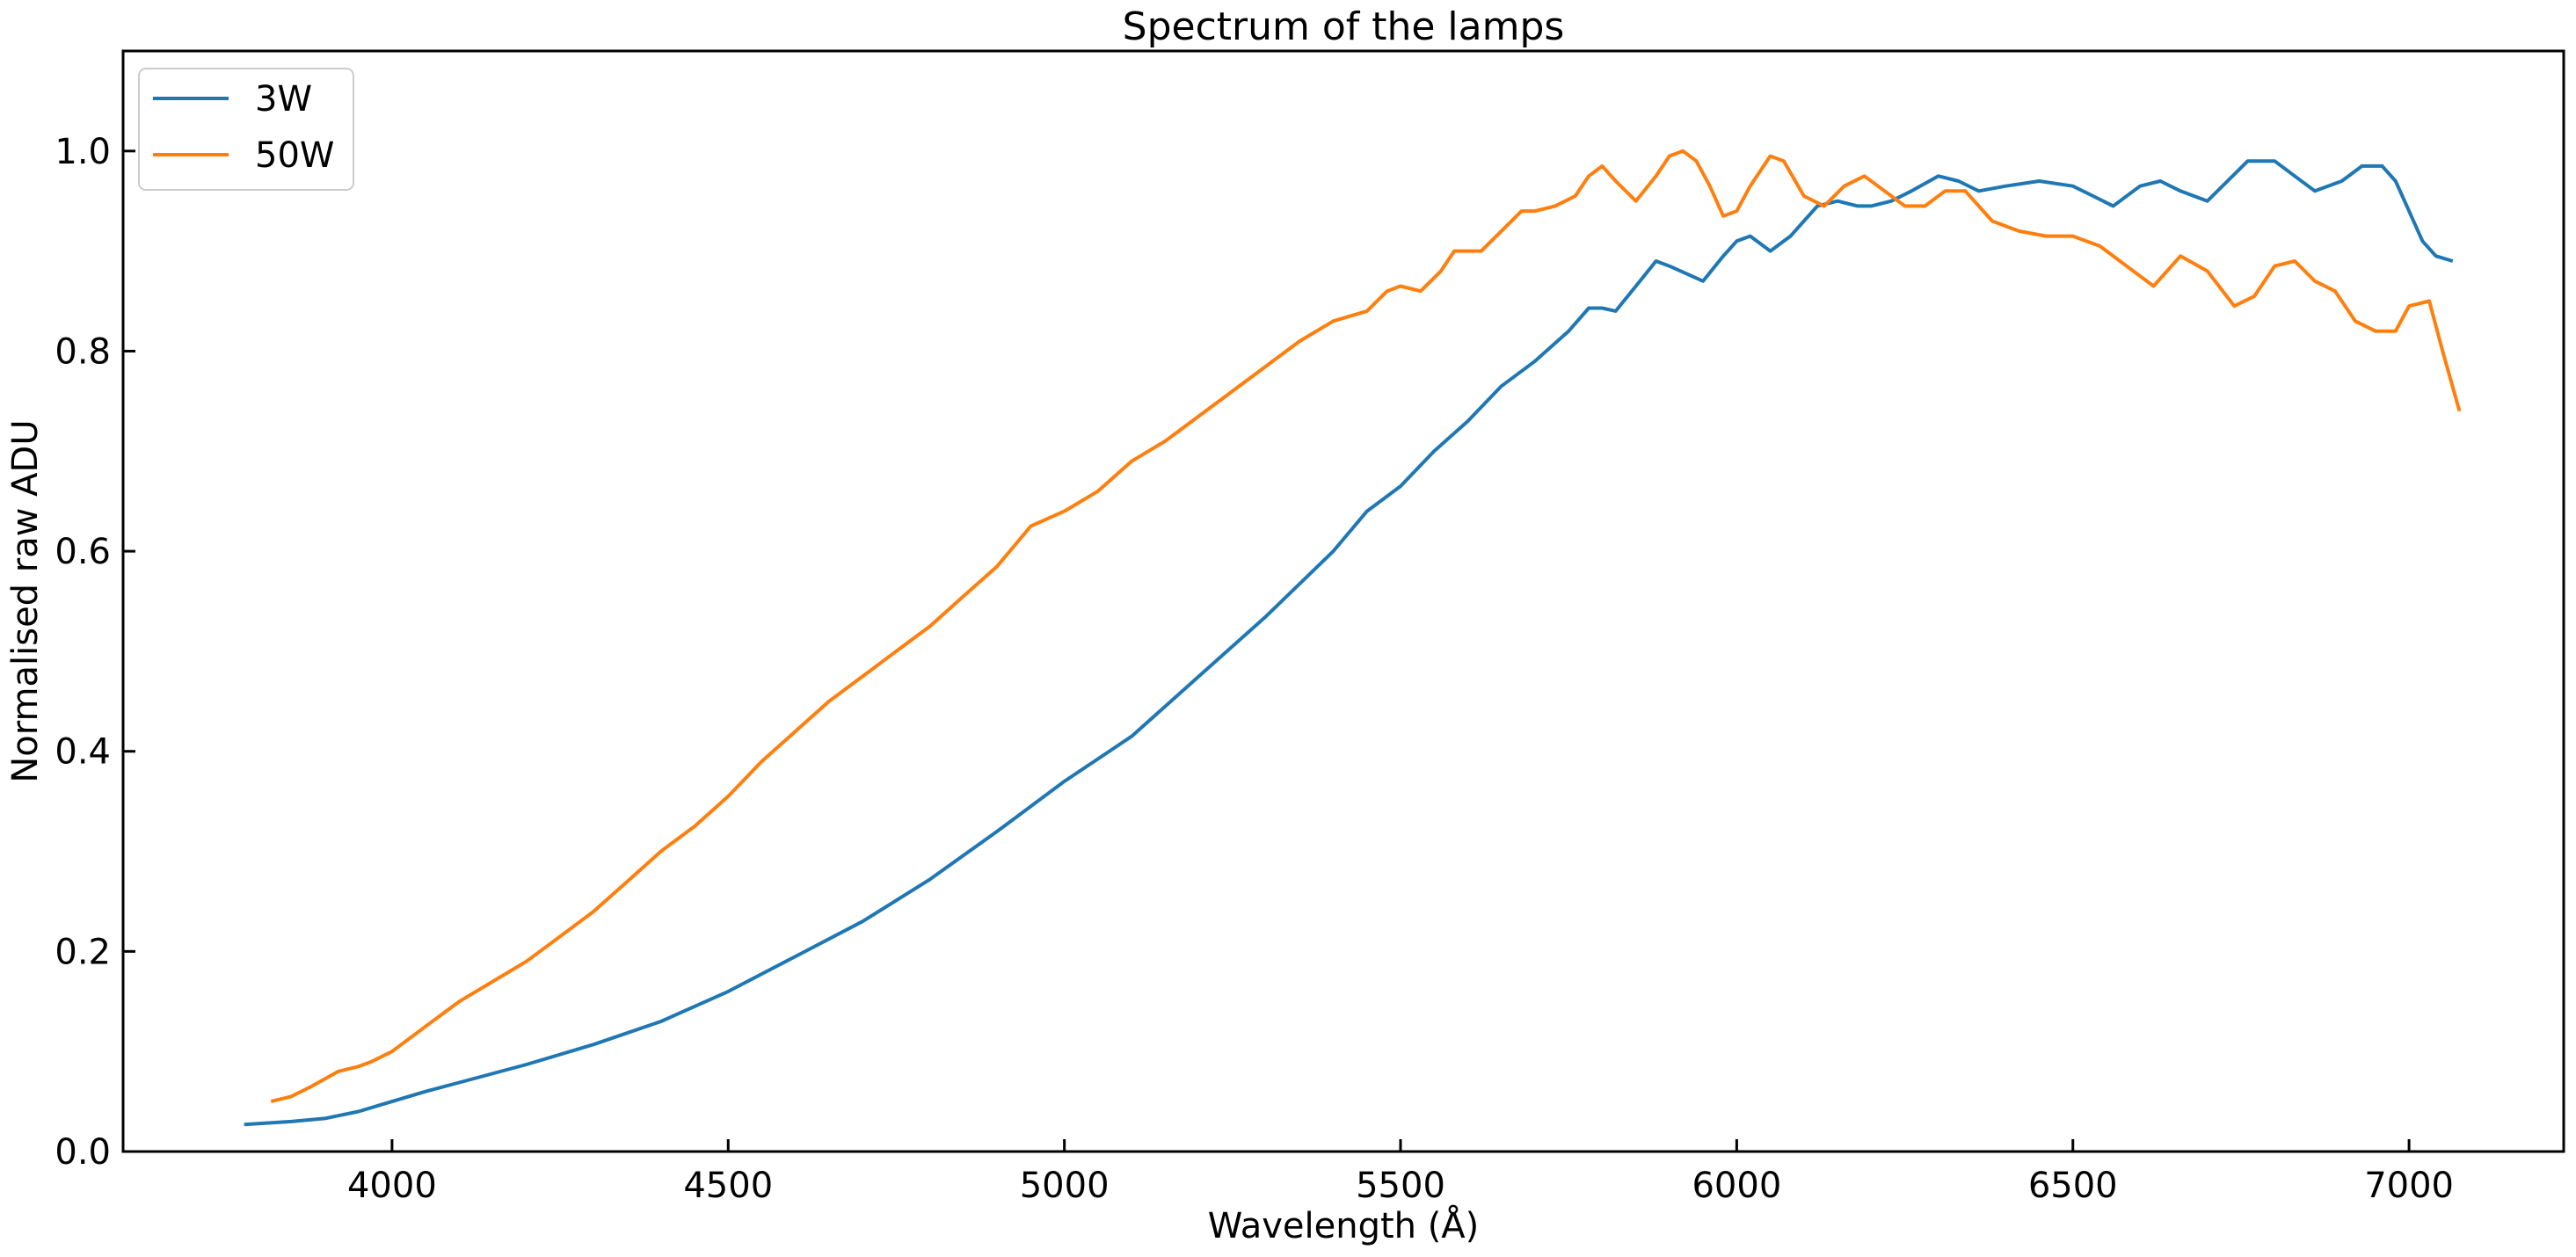 The image size is (2576, 1257). Describe the element at coordinates (2073, 1186) in the screenshot. I see `x-tick-label: 6500` at that location.